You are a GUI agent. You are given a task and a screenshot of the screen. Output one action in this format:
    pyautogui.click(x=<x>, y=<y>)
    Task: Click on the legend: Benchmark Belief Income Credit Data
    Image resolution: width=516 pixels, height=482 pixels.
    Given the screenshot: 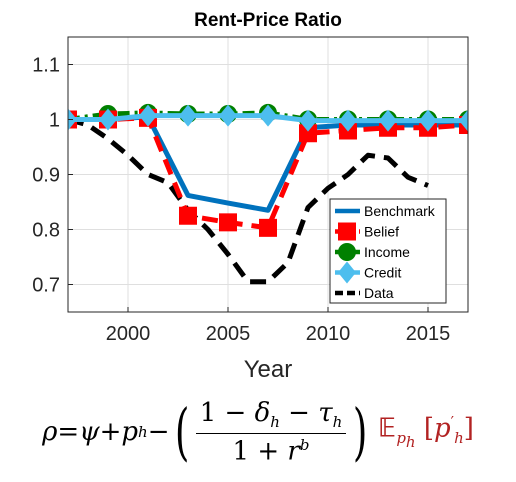 What is the action you would take?
    pyautogui.click(x=388, y=251)
    